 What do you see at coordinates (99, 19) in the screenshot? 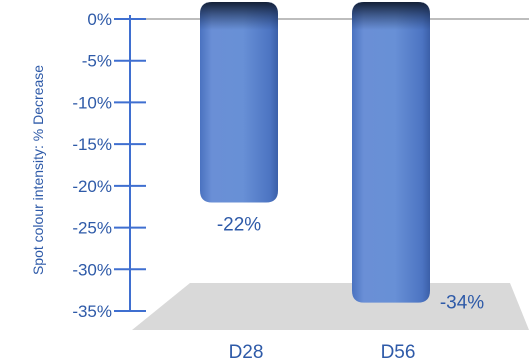
I see `y-tick-label: 0%` at bounding box center [99, 19].